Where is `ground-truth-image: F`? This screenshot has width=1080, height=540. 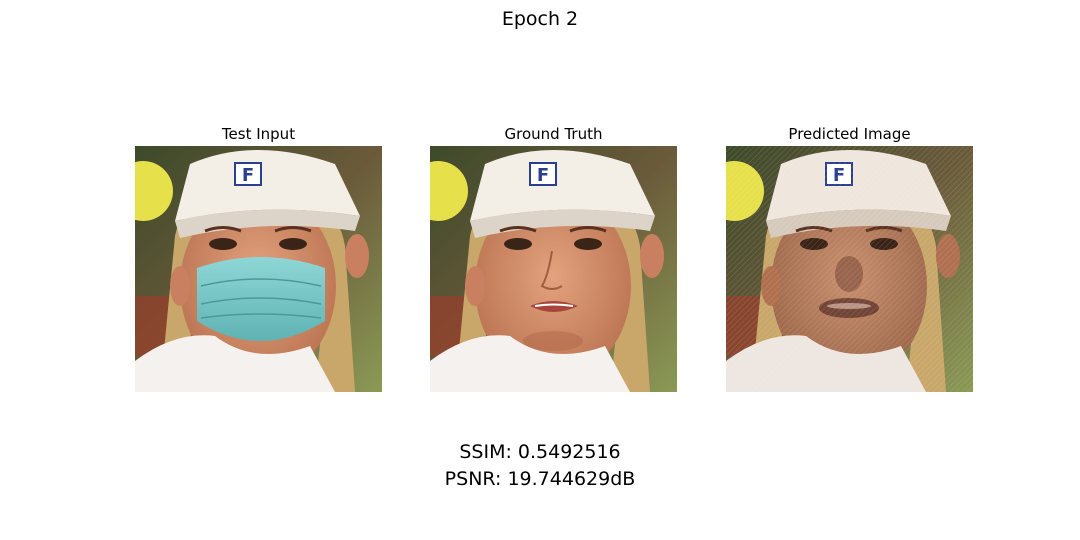 ground-truth-image: F is located at coordinates (553, 269).